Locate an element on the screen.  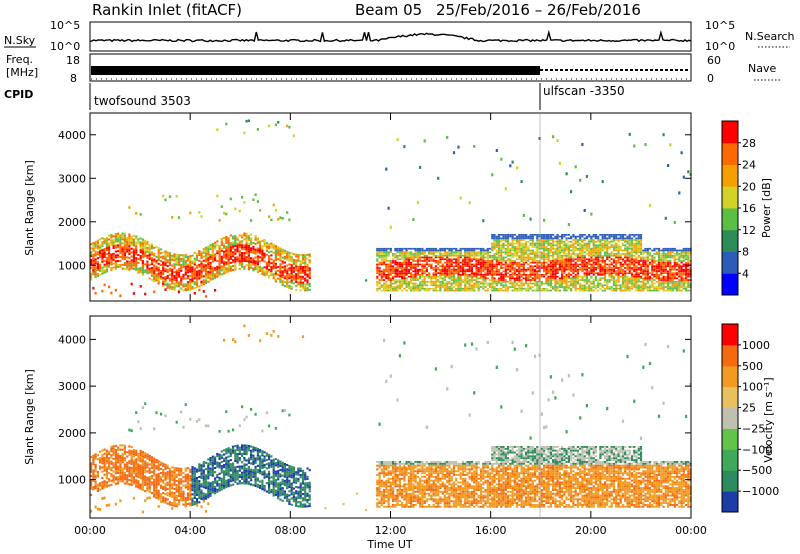
power-colorbar-tick: 16 is located at coordinates (749, 208).